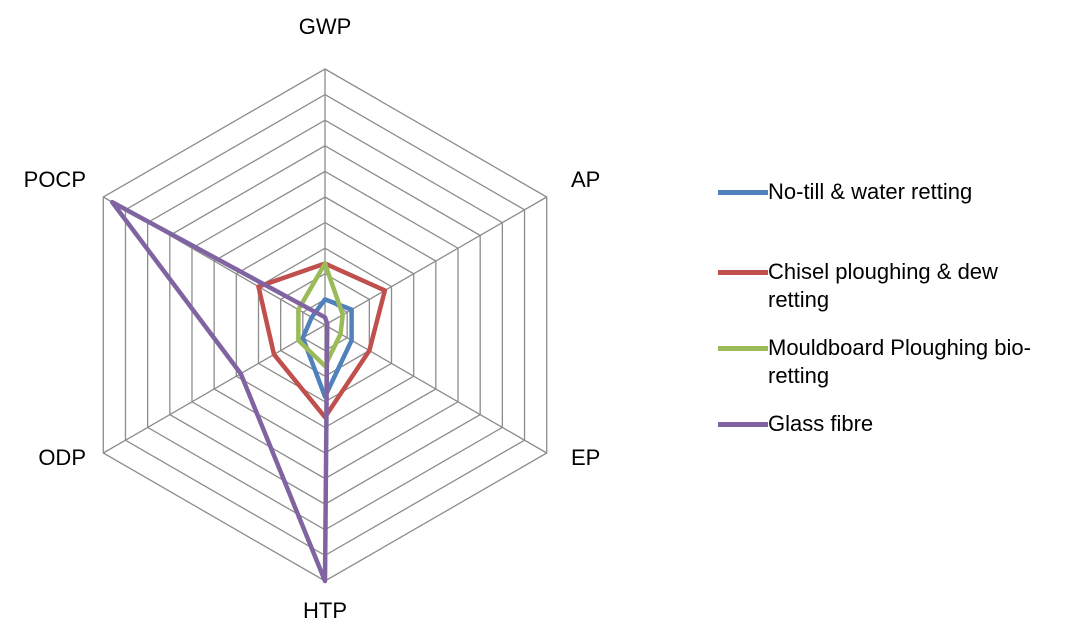 The image size is (1070, 624). Describe the element at coordinates (585, 179) in the screenshot. I see `axis-label-ap: AP` at that location.